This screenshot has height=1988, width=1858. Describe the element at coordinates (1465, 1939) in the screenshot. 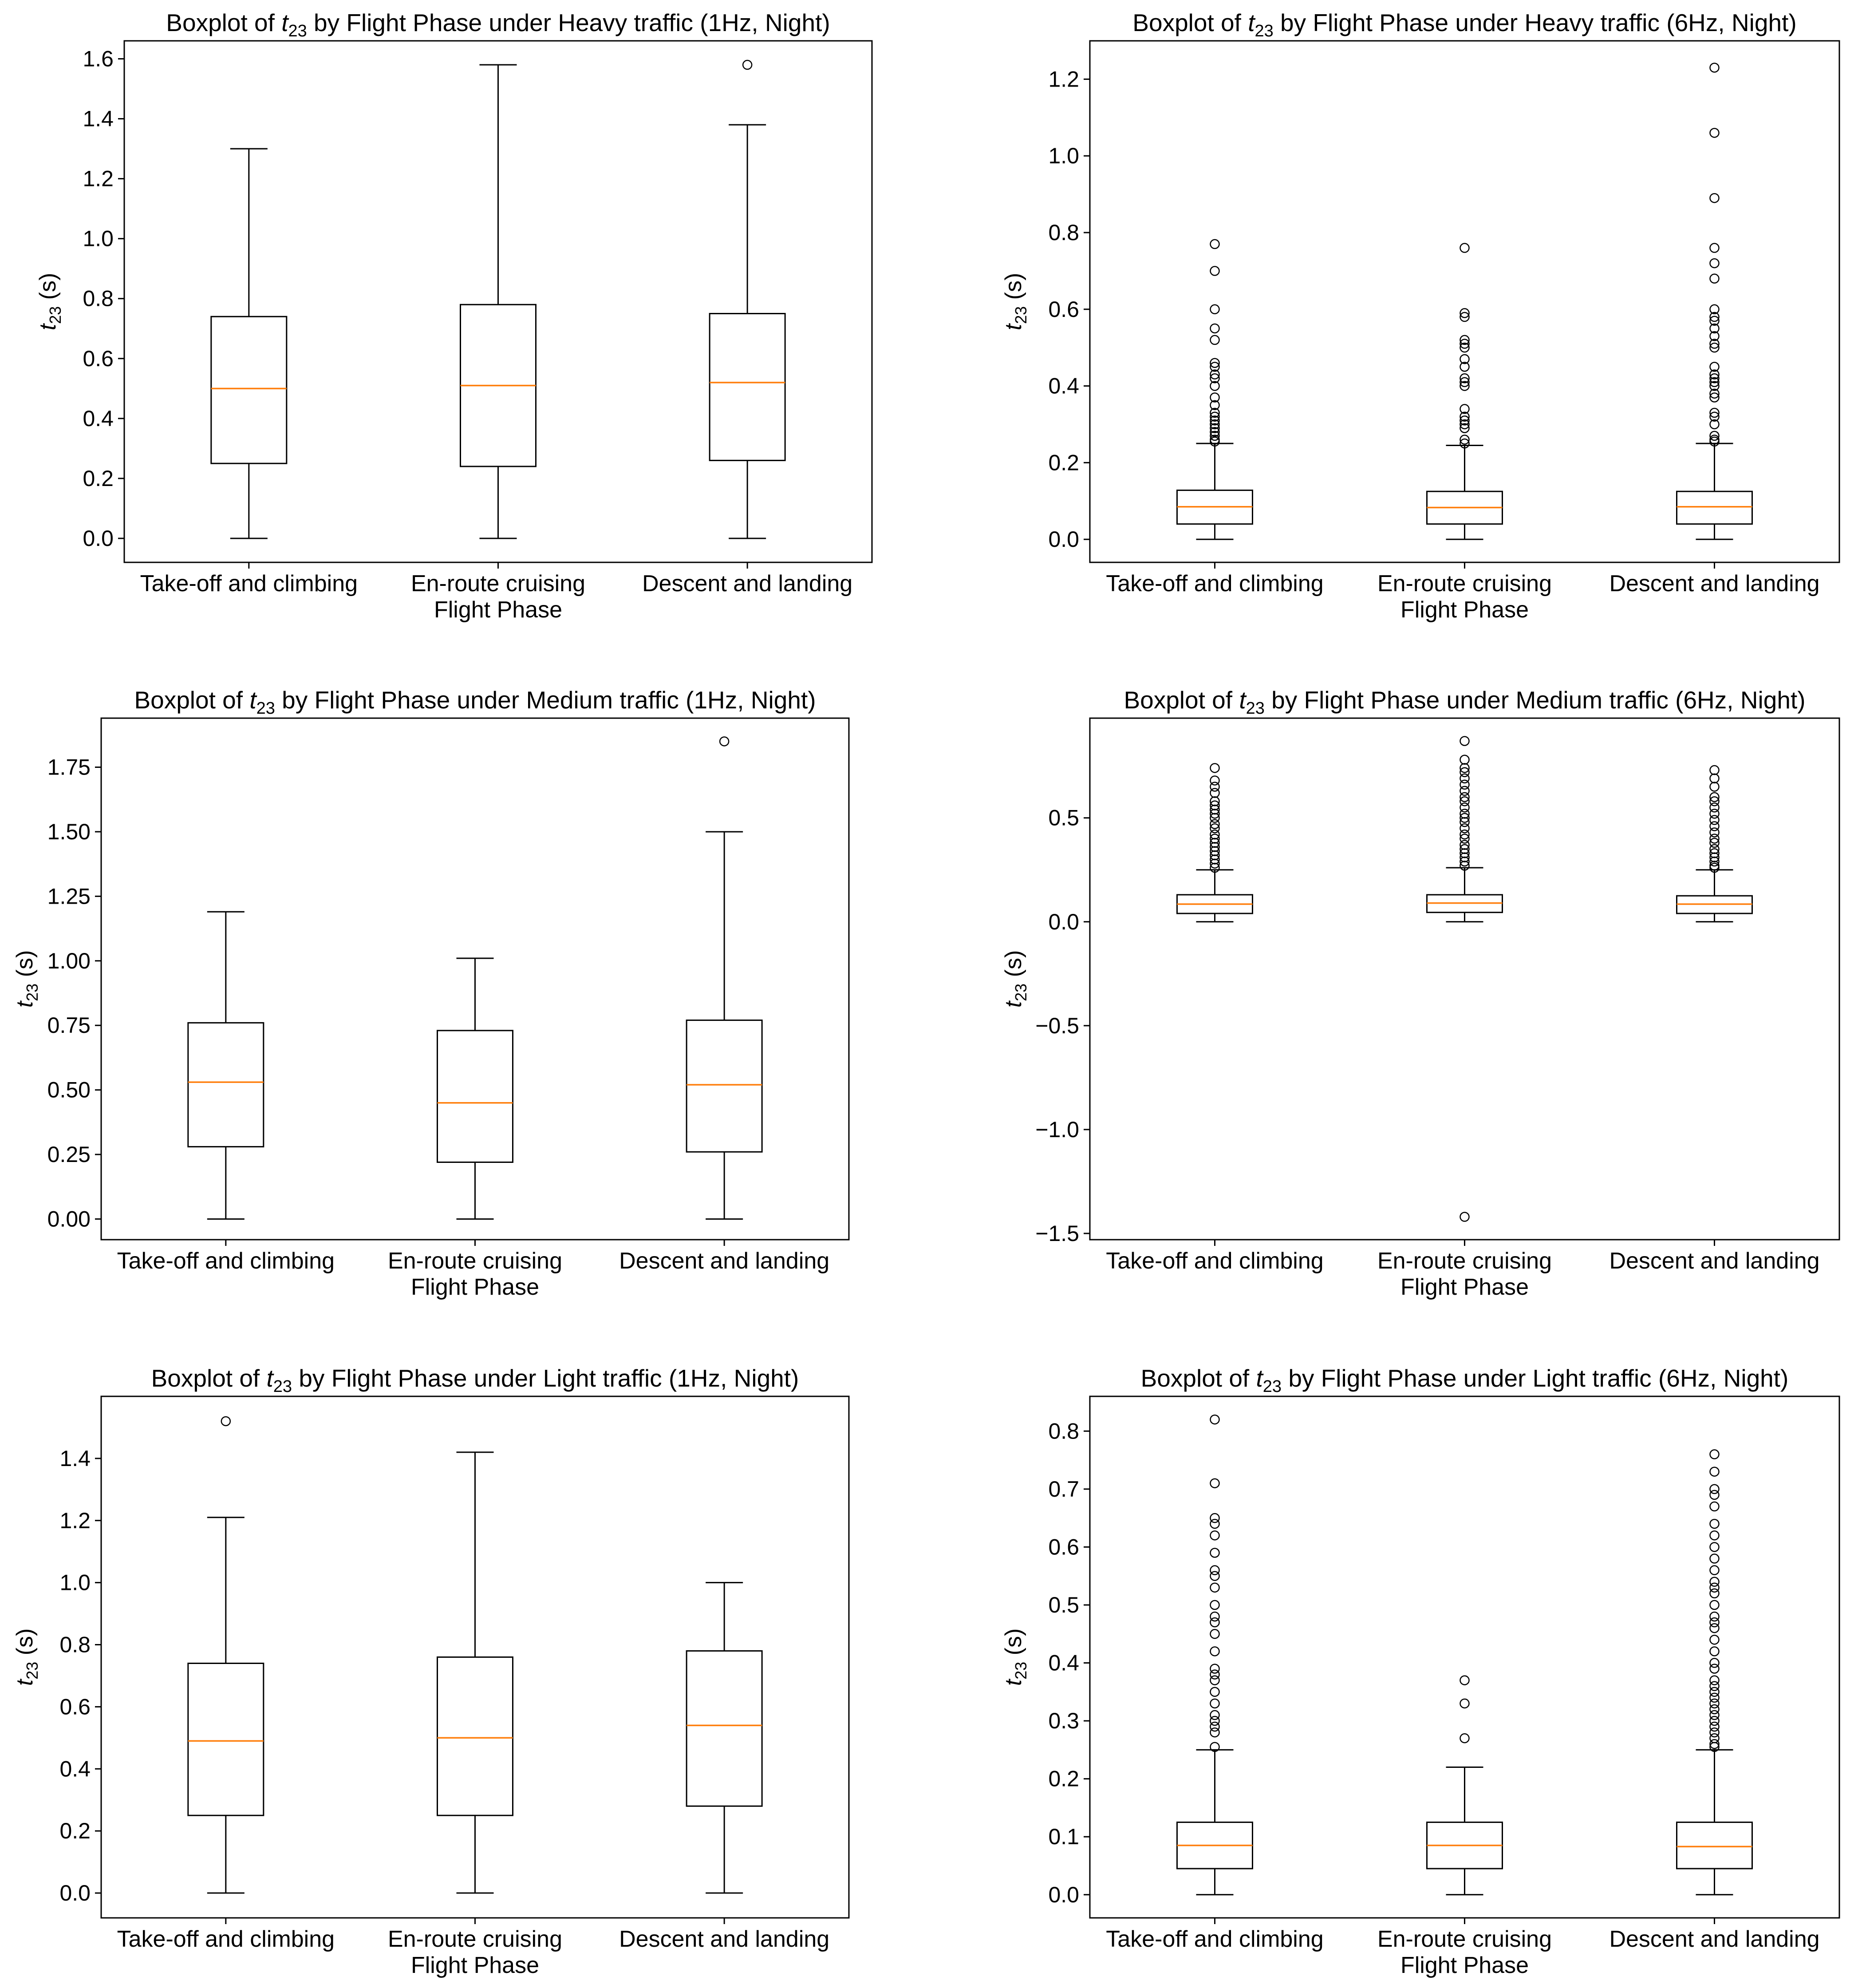

I see `x-tick-label: En-route cruising` at that location.